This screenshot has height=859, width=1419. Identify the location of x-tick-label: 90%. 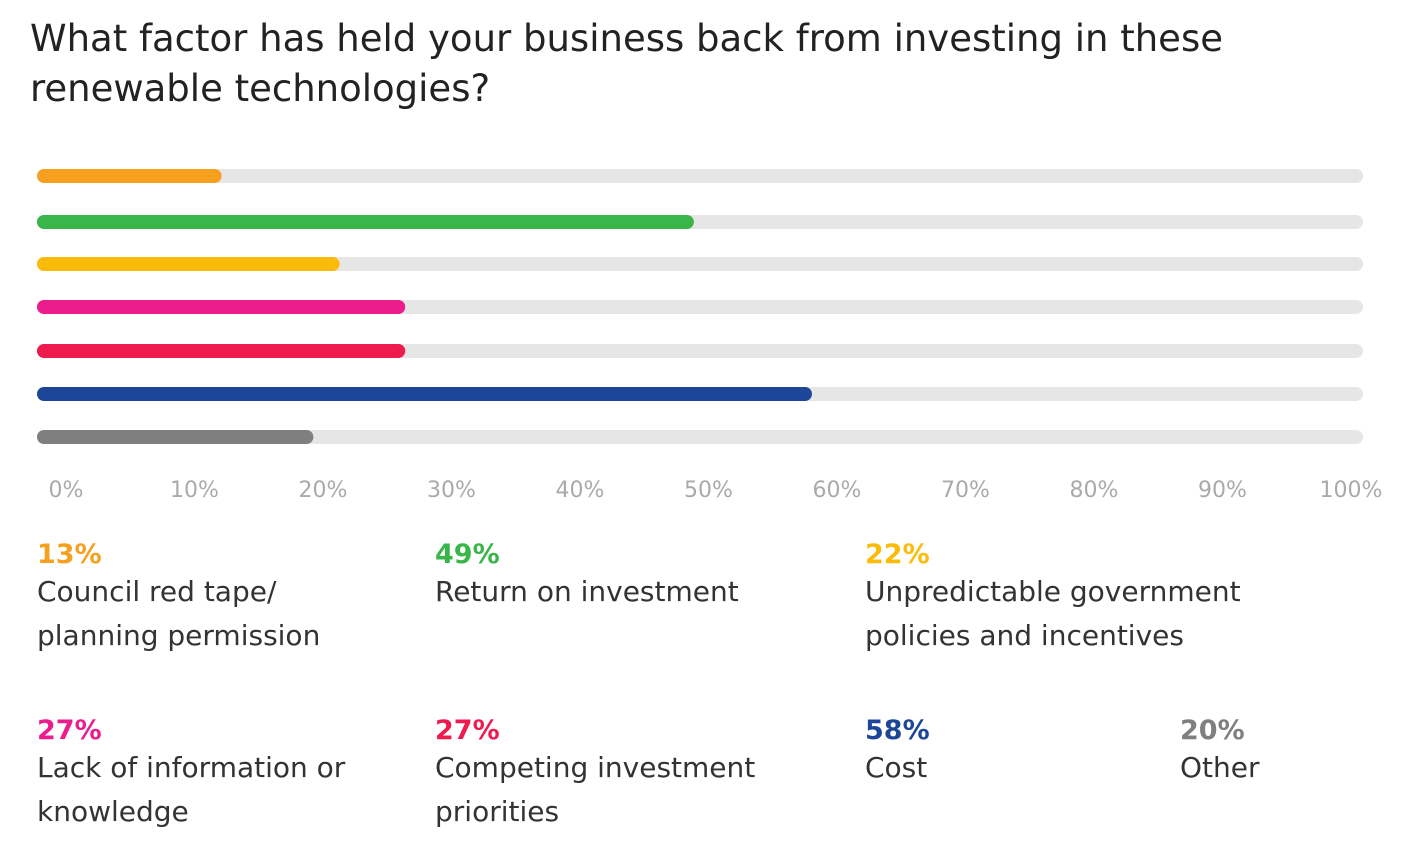
(1222, 490).